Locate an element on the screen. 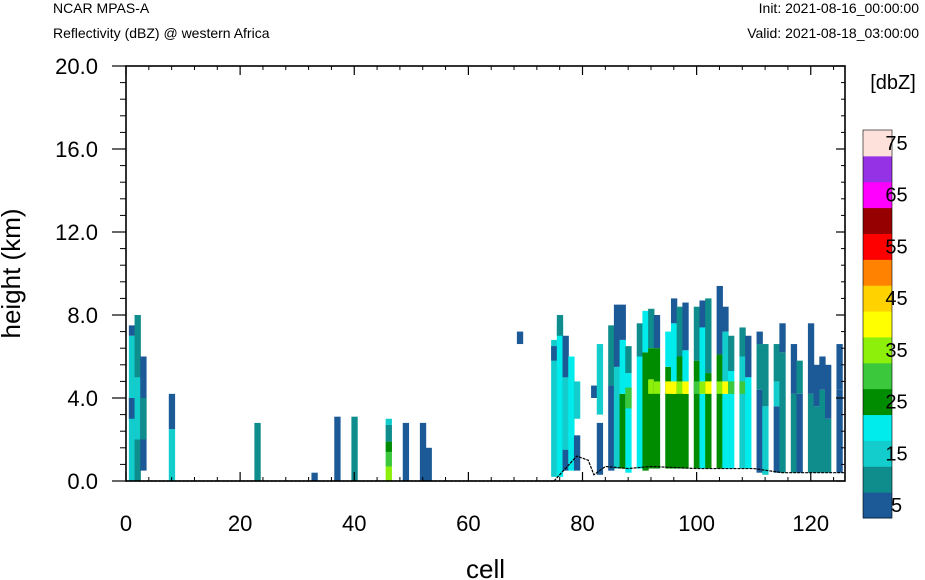 Image resolution: width=925 pixels, height=580 pixels. x-tick-label: 120 is located at coordinates (810, 523).